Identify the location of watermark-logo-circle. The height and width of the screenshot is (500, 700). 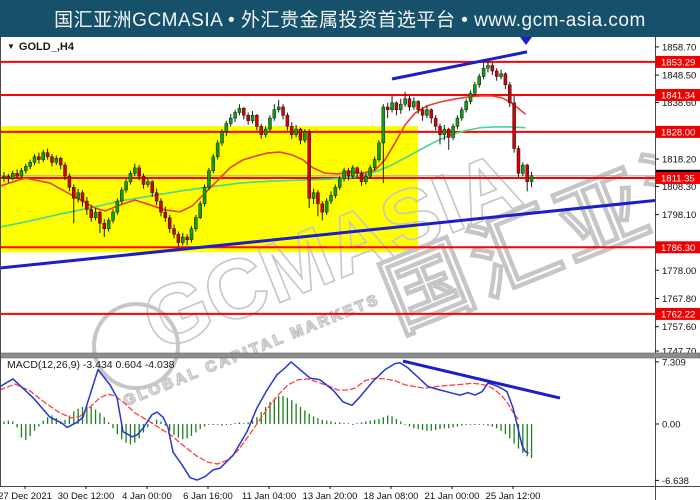
(136, 346).